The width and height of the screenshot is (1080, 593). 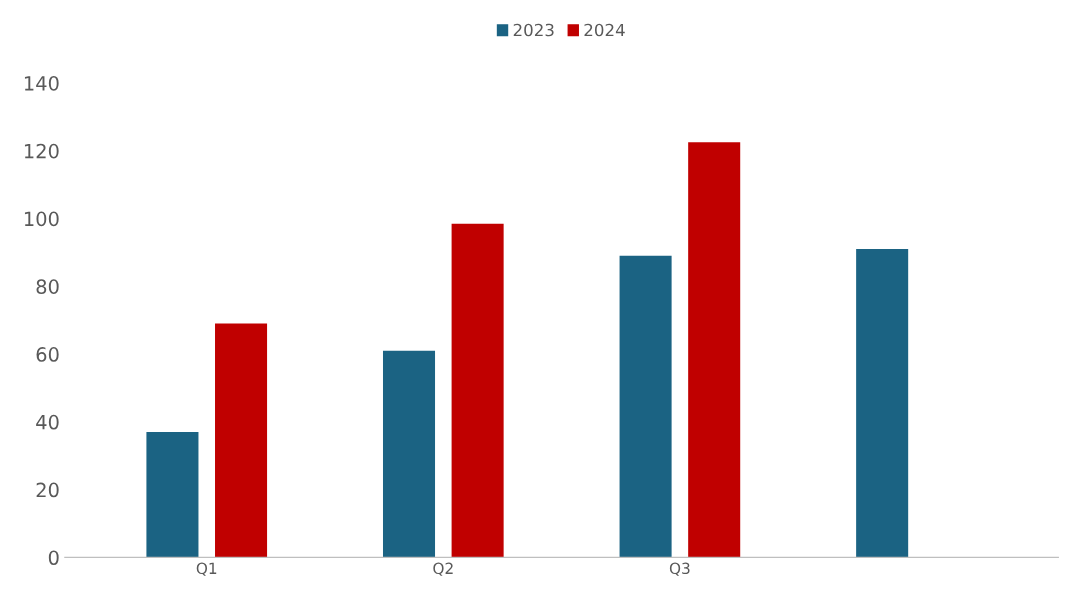 I want to click on y-tick-label: 0, so click(x=53, y=558).